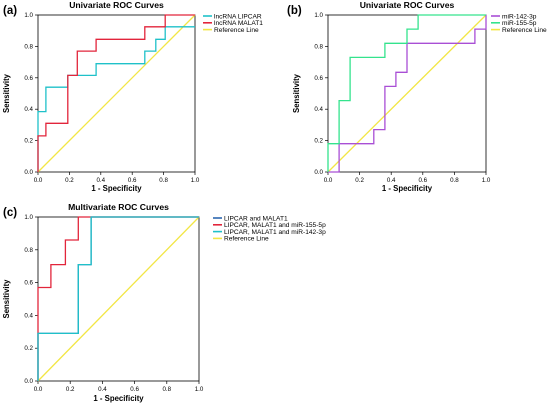 This screenshot has width=550, height=407. I want to click on series-line-lipcar-malat1-and-mir-155-5p, so click(118, 298).